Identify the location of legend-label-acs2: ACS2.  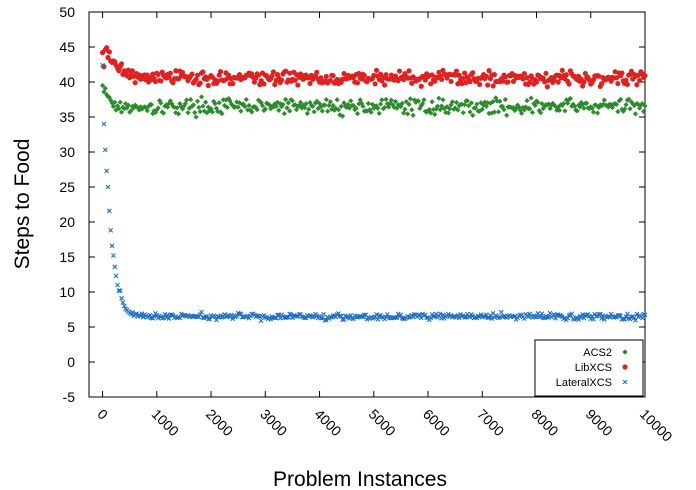
(597, 353).